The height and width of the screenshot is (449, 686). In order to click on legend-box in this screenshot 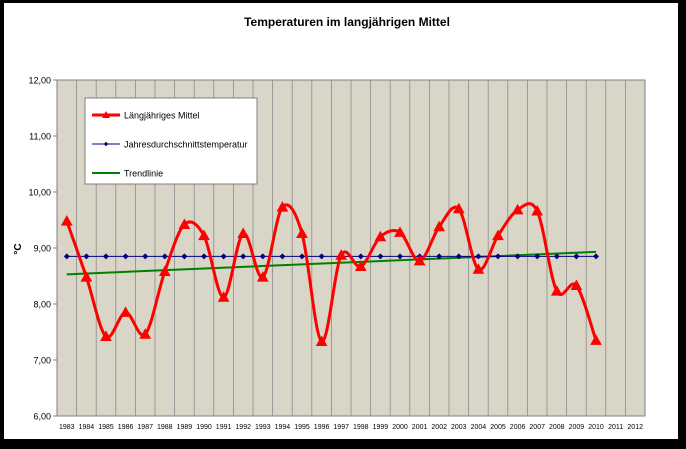, I will do `click(171, 141)`.